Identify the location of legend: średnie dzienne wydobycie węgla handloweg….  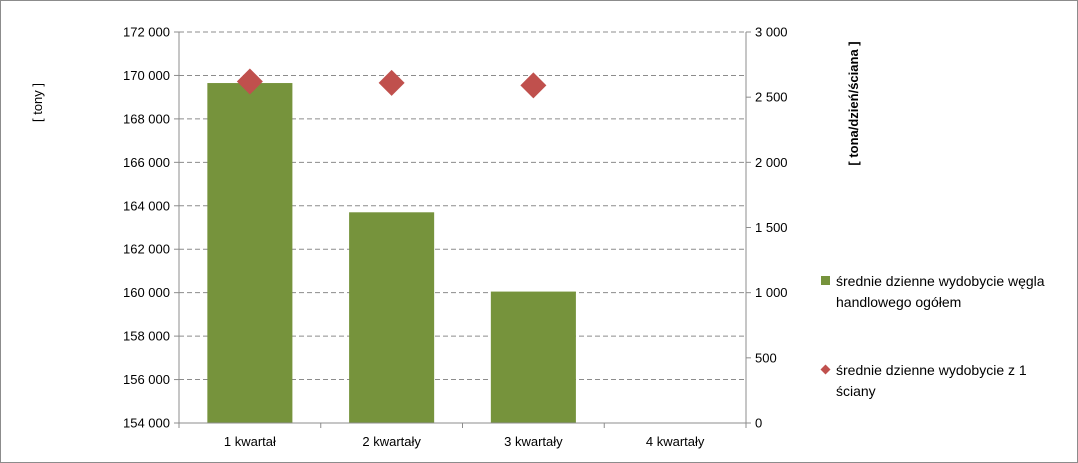
(932, 336).